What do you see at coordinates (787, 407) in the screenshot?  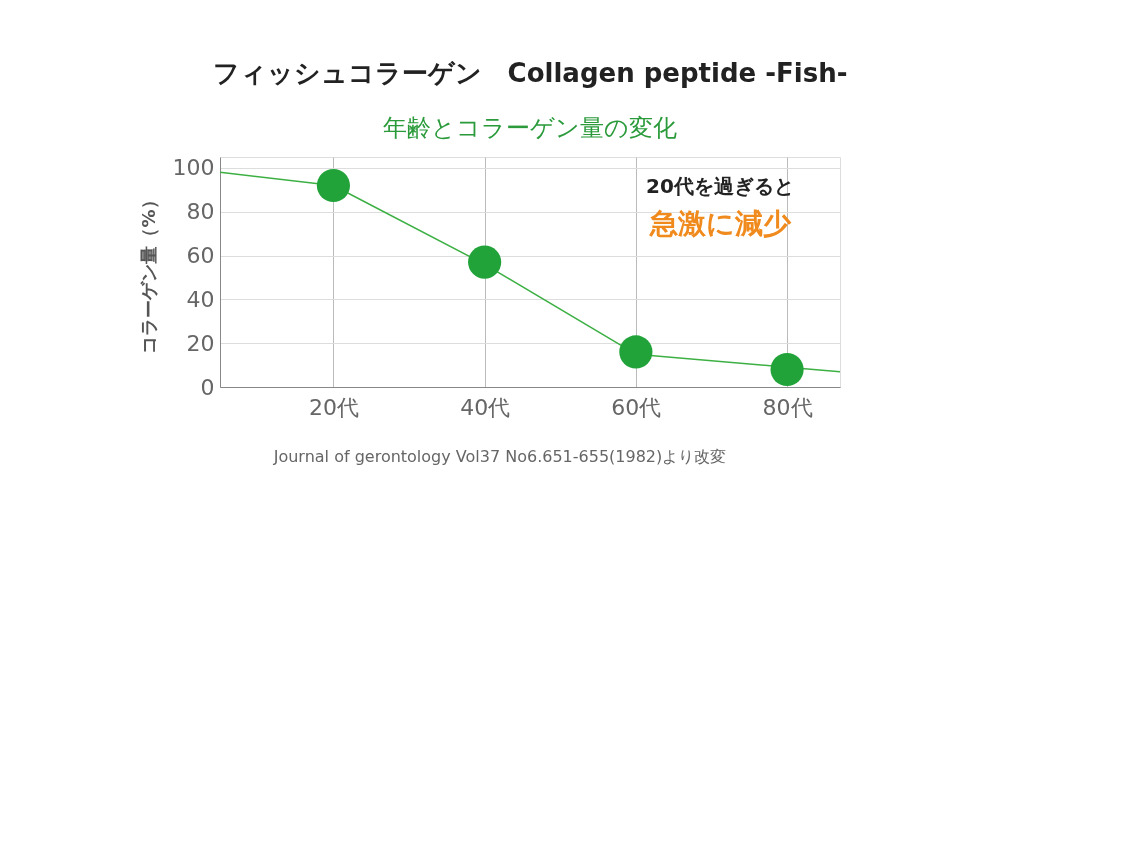 I see `x-tick-label: 80代` at bounding box center [787, 407].